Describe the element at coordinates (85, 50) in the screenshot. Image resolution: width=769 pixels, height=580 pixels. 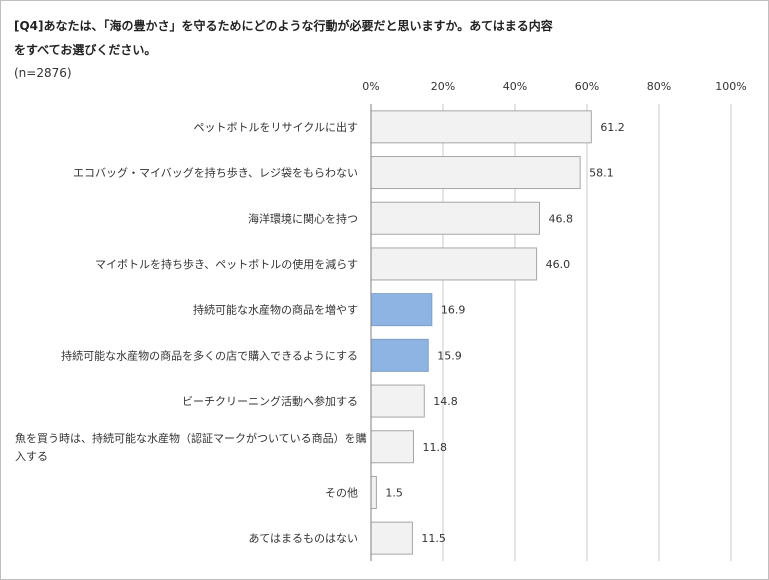
I see `title-line-2: をすべてお選びください。` at that location.